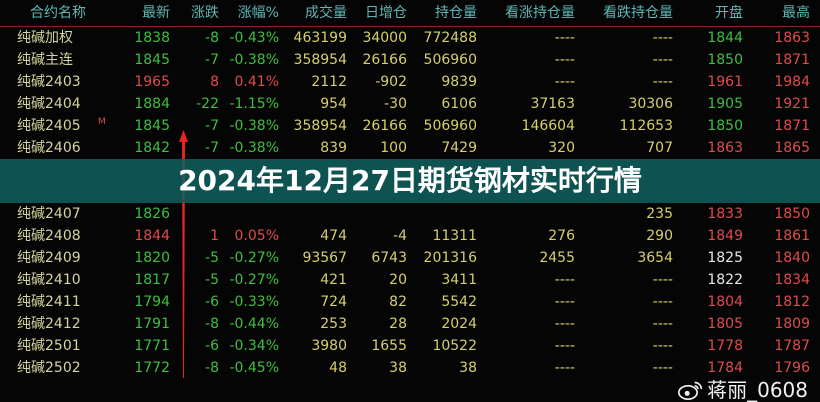 Image resolution: width=820 pixels, height=402 pixels. Describe the element at coordinates (152, 214) in the screenshot. I see `cell-last: 1826` at that location.